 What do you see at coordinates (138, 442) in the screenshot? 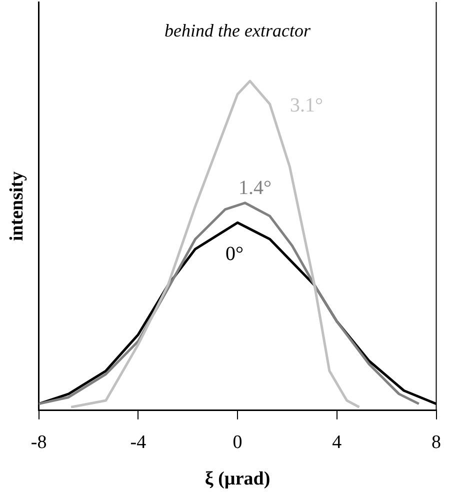
I see `x-tick-label: -4` at bounding box center [138, 442].